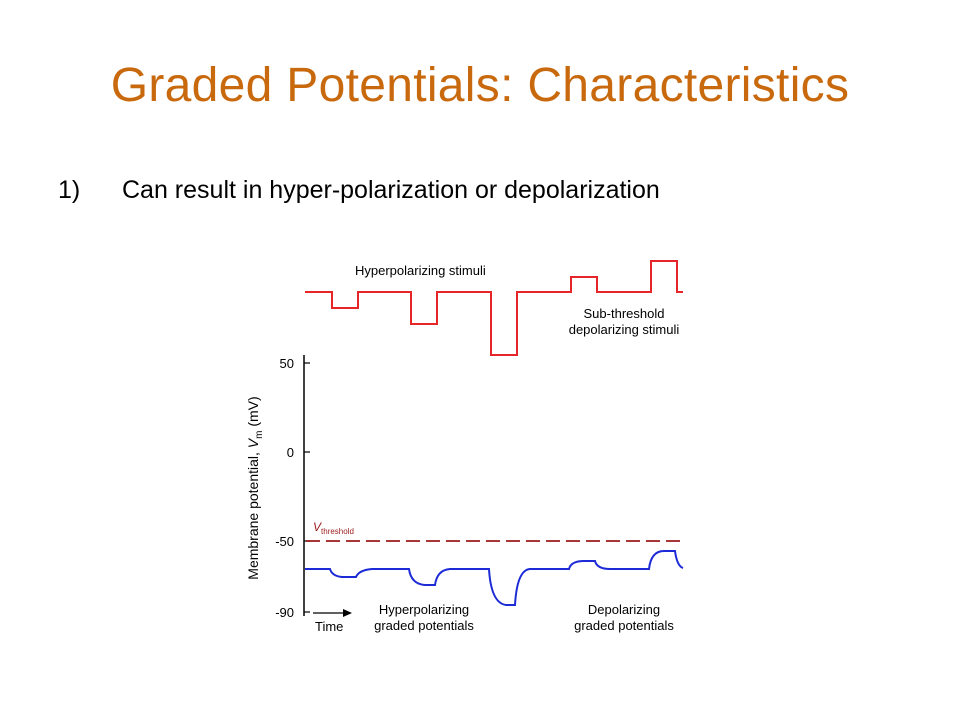 Image resolution: width=960 pixels, height=720 pixels. I want to click on depolarizing-stimuli-label-line1: Sub-threshold, so click(624, 313).